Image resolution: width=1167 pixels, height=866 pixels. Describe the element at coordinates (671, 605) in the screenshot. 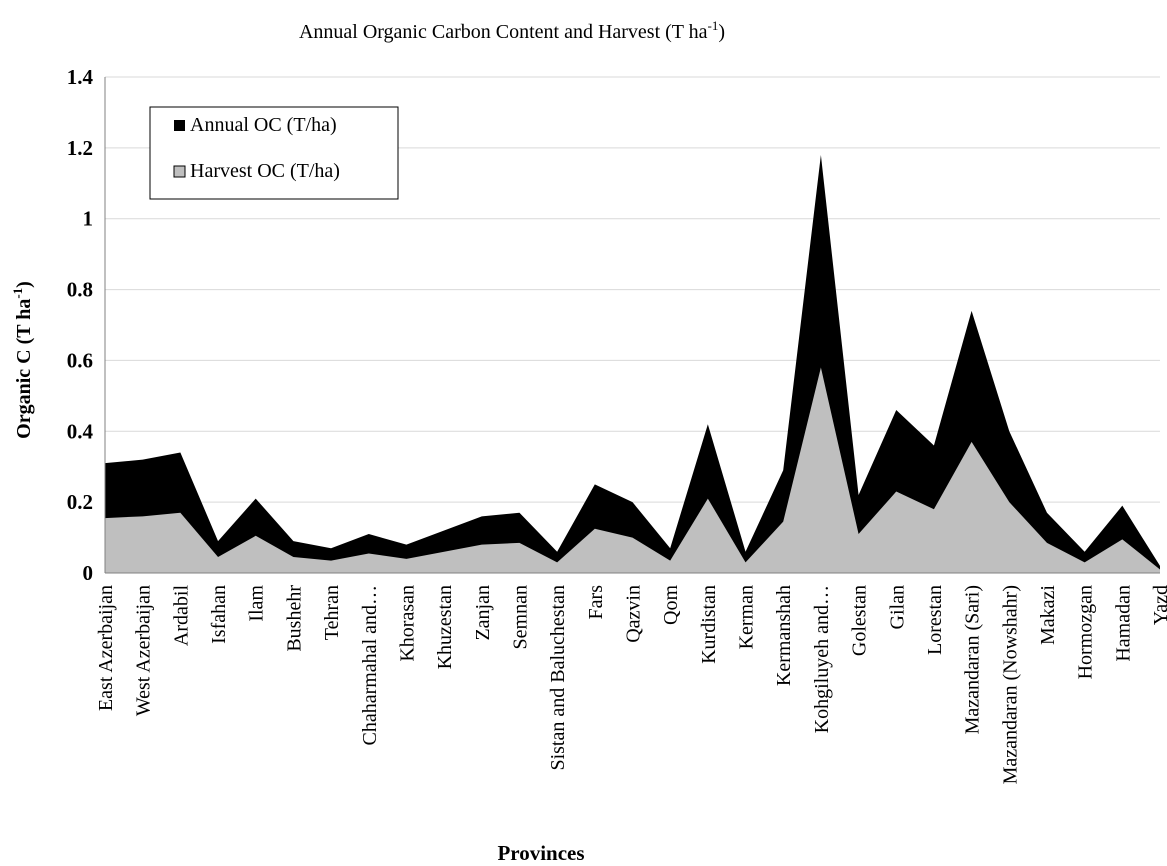

I see `x-tick-label: Qom` at that location.